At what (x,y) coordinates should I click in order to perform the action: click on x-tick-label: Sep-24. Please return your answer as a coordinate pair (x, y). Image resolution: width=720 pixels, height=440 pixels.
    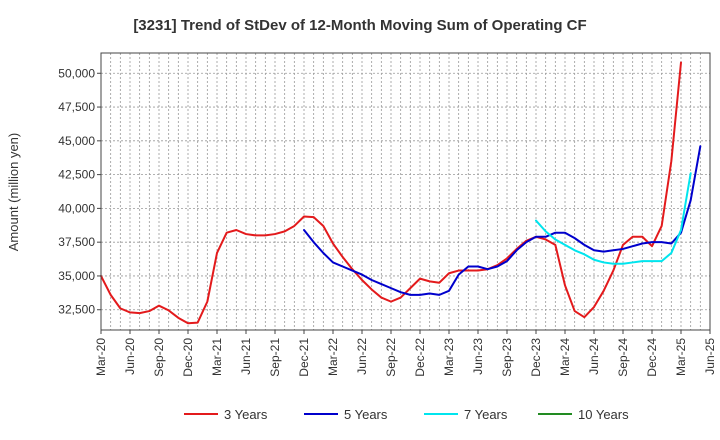
    Looking at the image, I should click on (623, 357).